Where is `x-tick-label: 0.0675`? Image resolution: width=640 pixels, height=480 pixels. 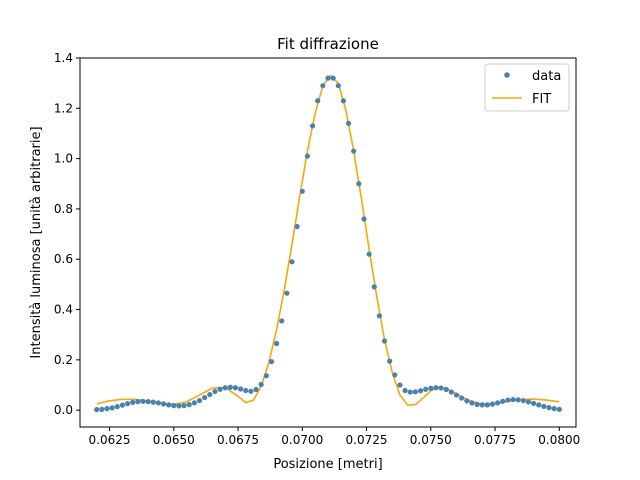 x-tick-label: 0.0675 is located at coordinates (238, 440).